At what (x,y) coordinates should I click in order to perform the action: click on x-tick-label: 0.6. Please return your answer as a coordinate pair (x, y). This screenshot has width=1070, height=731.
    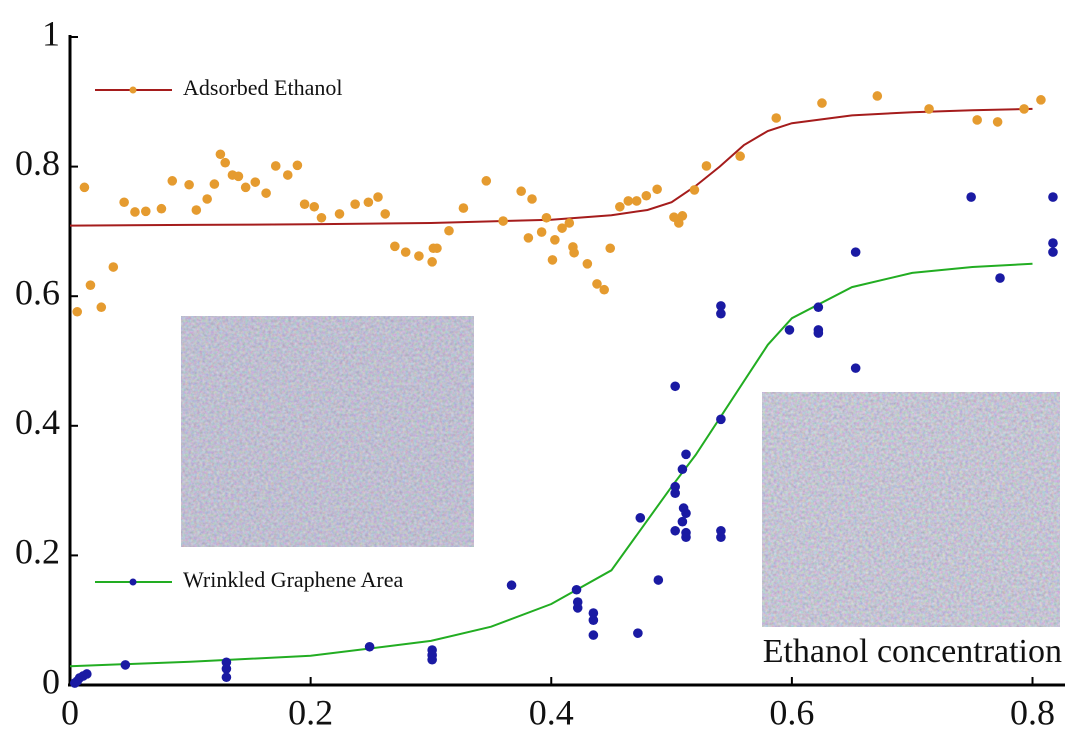
    Looking at the image, I should click on (791, 711).